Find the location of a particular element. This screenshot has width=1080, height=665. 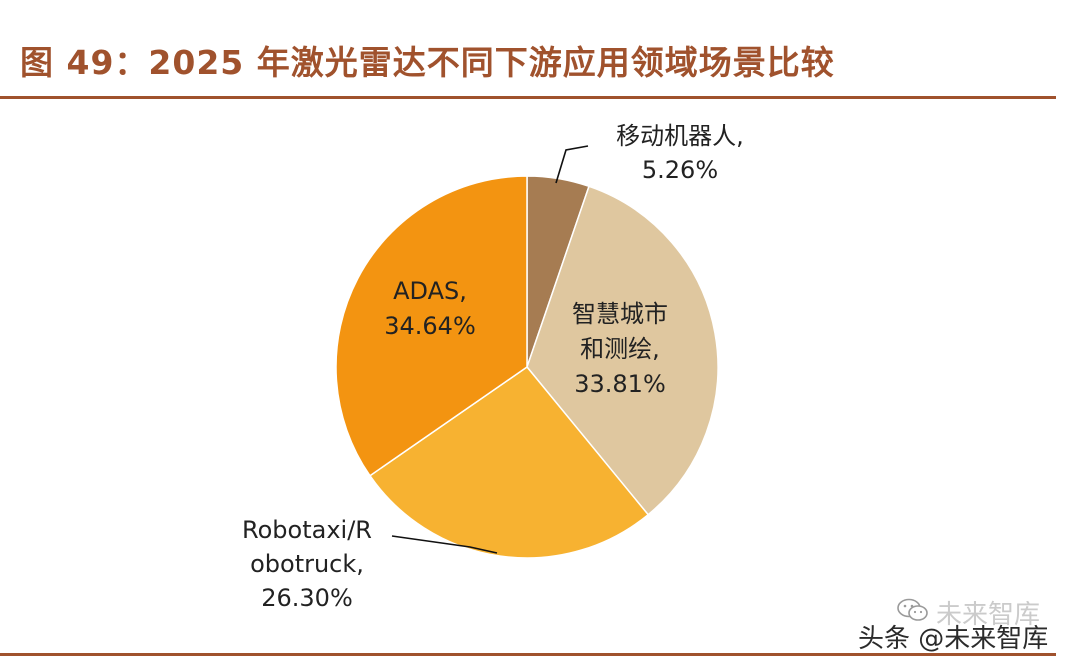

leader-lines is located at coordinates (490, 349).